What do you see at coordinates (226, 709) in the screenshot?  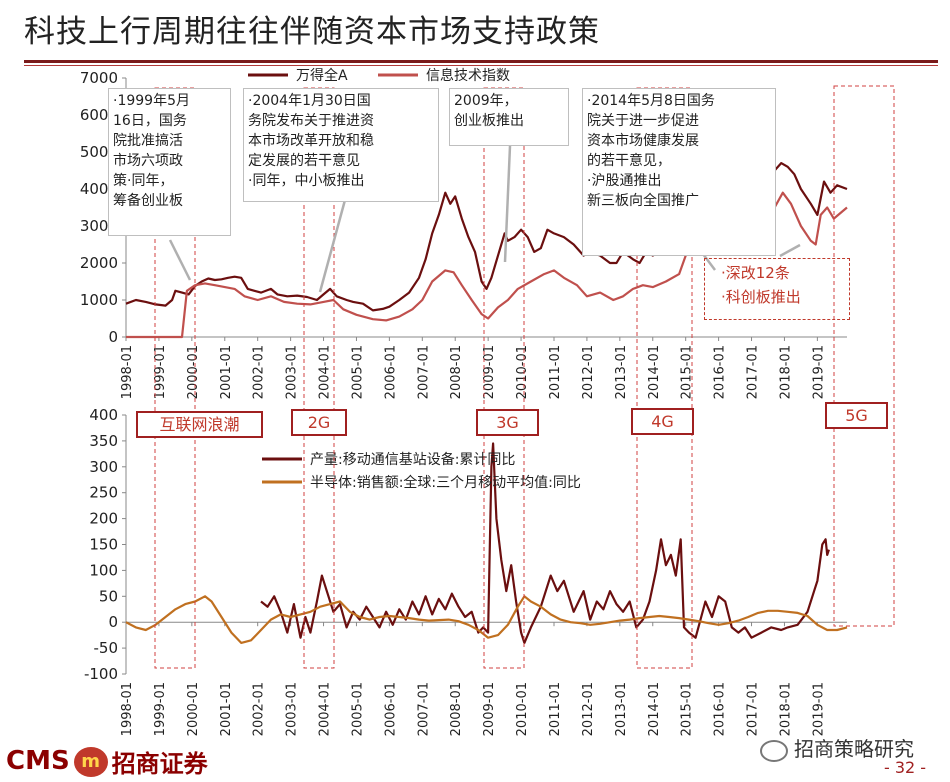 I see `lower-x-tick-label: 2001-01` at bounding box center [226, 709].